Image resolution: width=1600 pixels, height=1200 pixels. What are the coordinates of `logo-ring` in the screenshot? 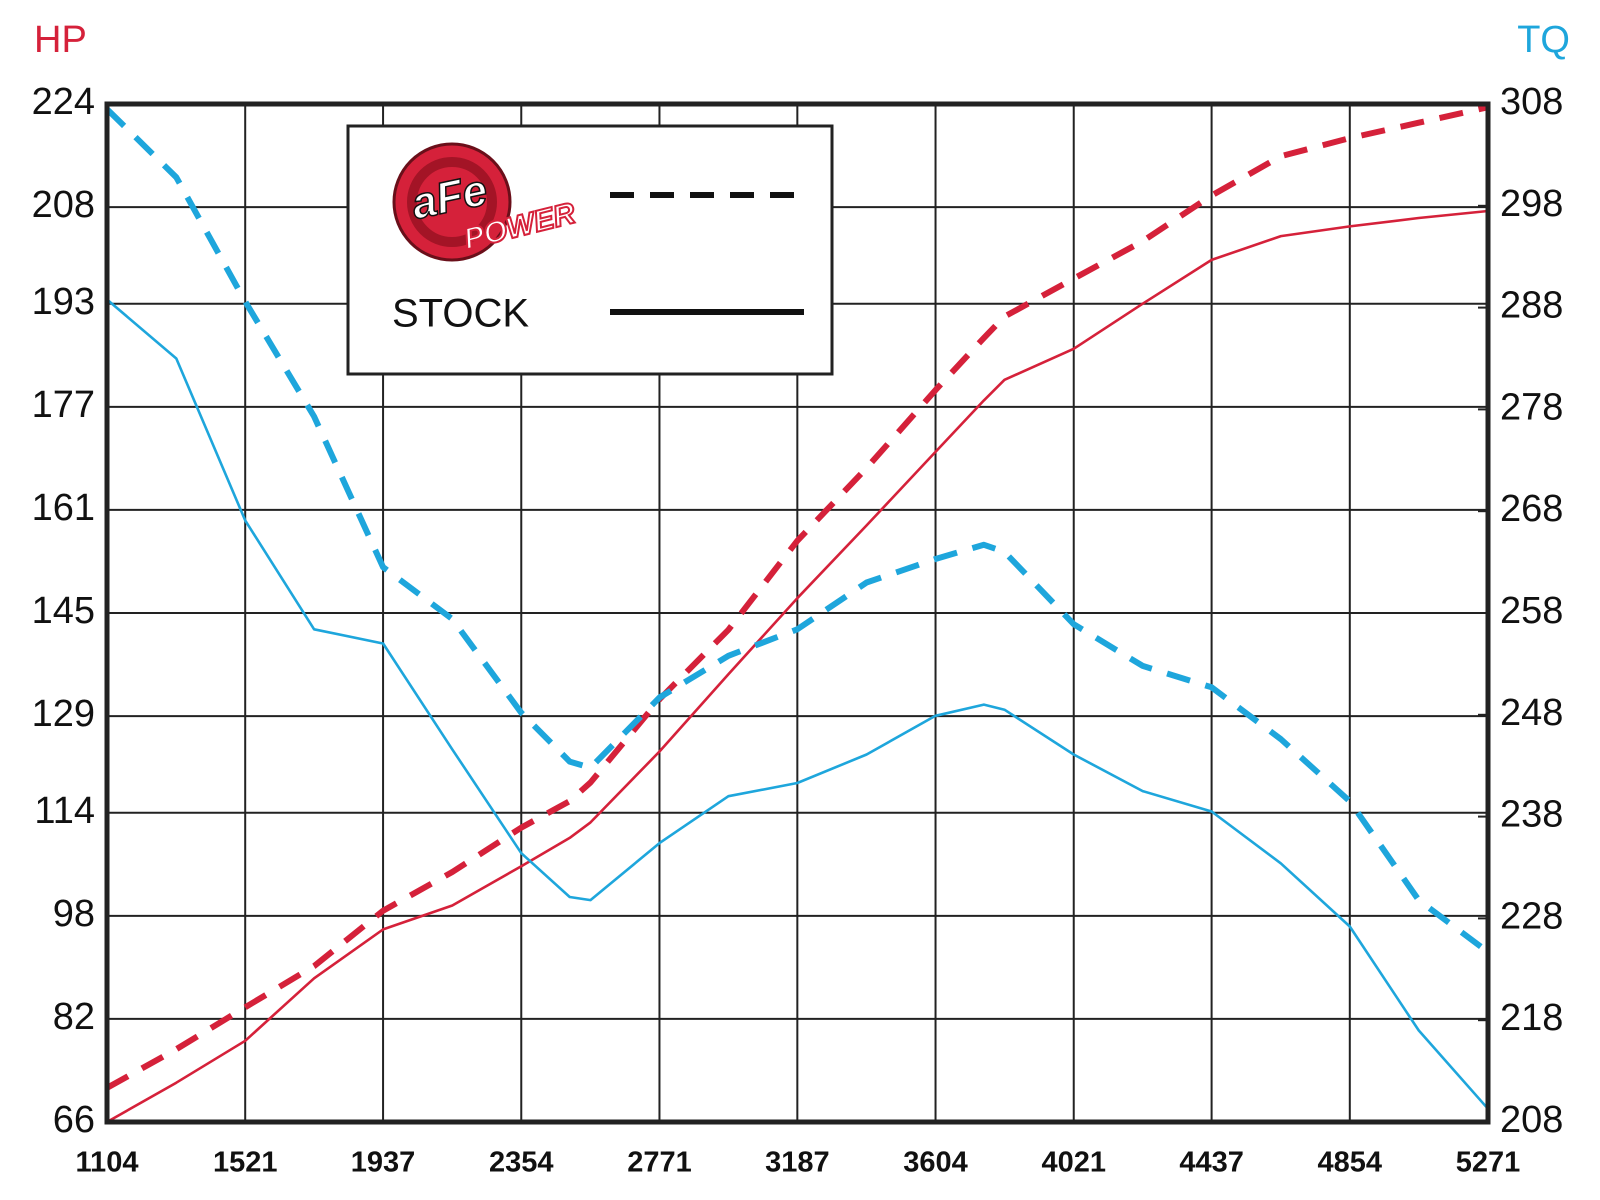 It's located at (452, 202).